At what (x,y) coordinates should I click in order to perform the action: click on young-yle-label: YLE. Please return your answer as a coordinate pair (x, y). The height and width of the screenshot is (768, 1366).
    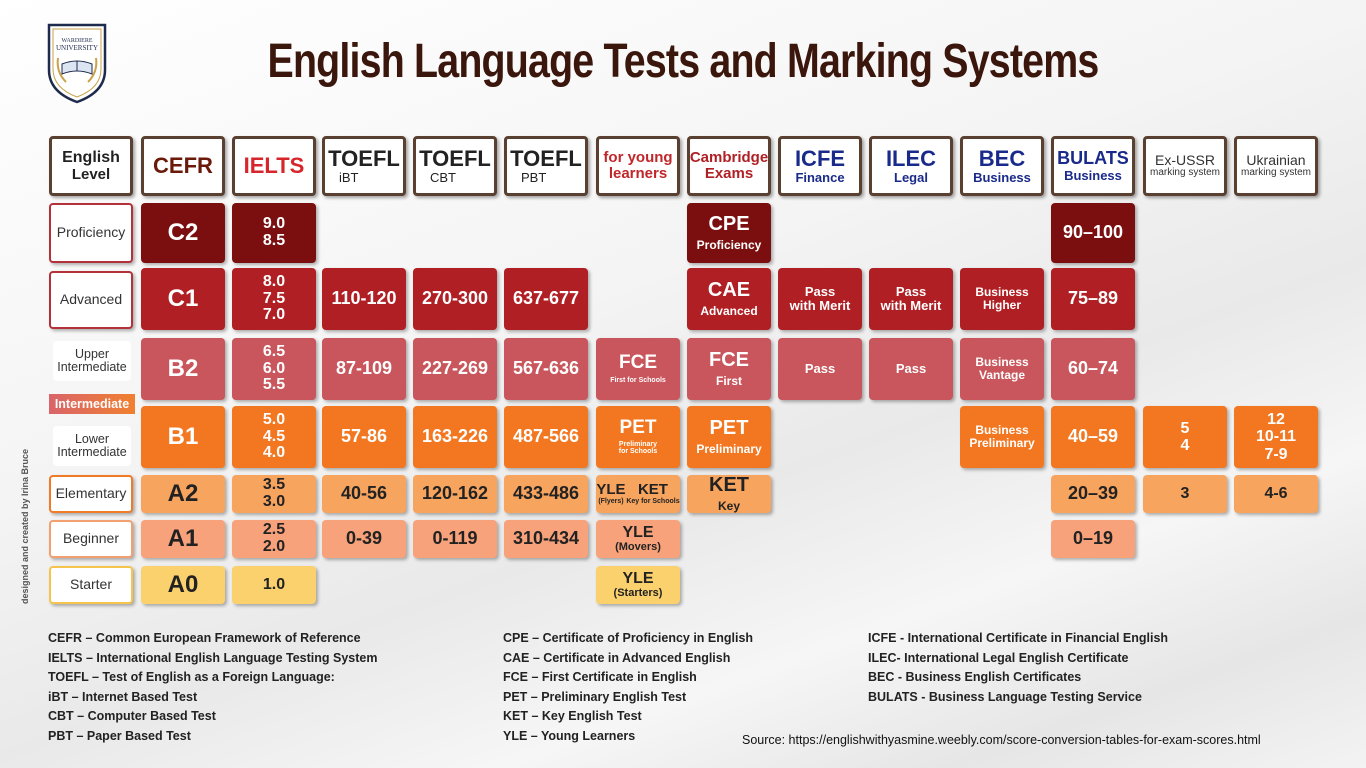
    Looking at the image, I should click on (611, 490).